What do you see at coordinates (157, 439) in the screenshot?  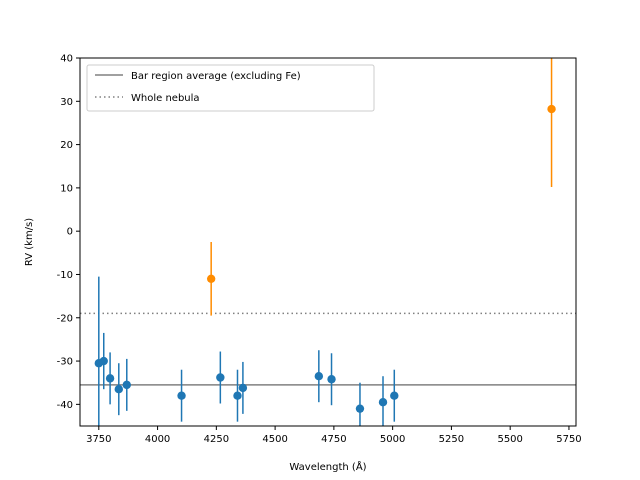 I see `x-tick-label-4000: 4000` at bounding box center [157, 439].